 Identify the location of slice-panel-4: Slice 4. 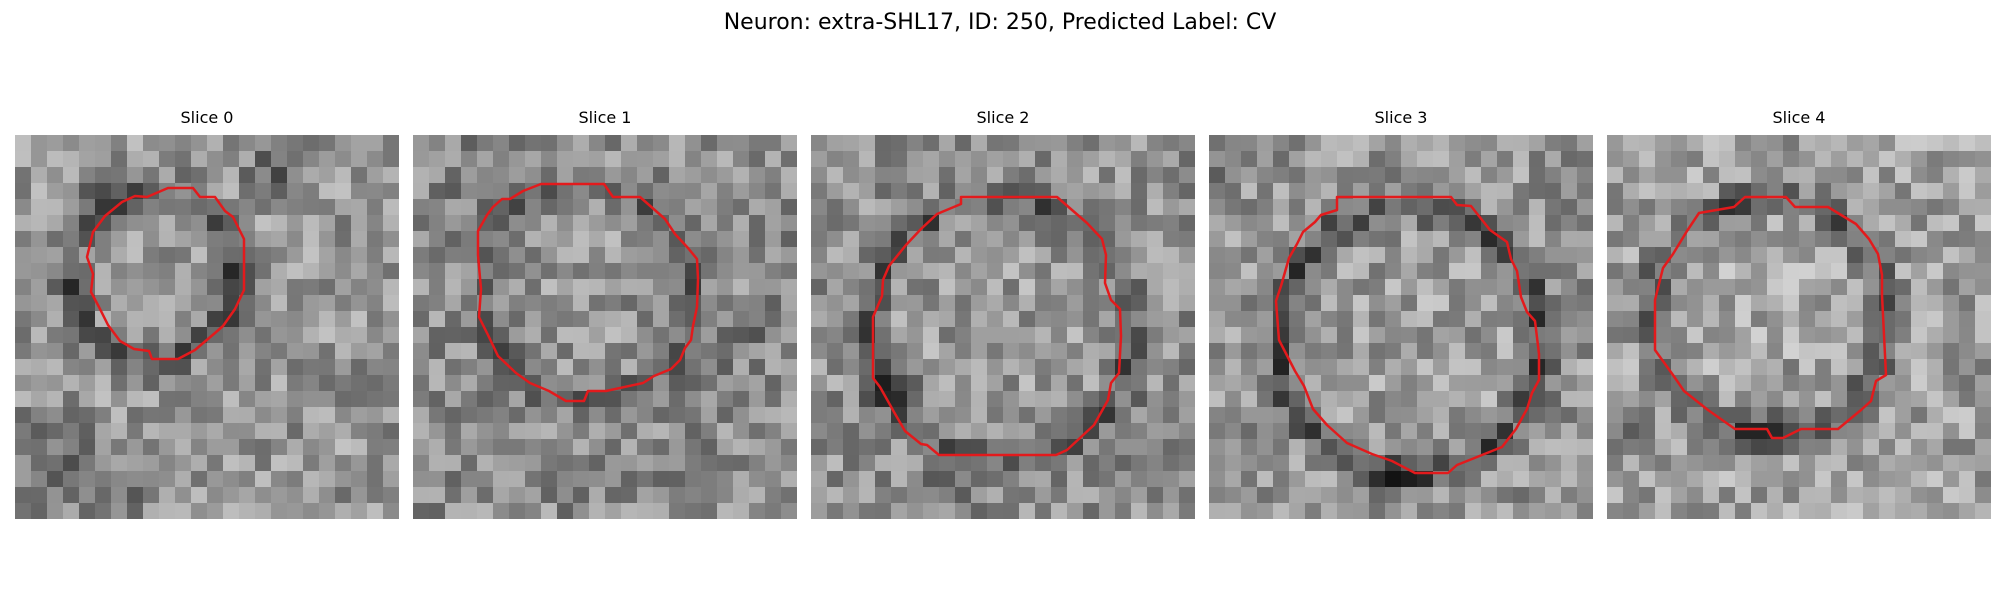
(1799, 311).